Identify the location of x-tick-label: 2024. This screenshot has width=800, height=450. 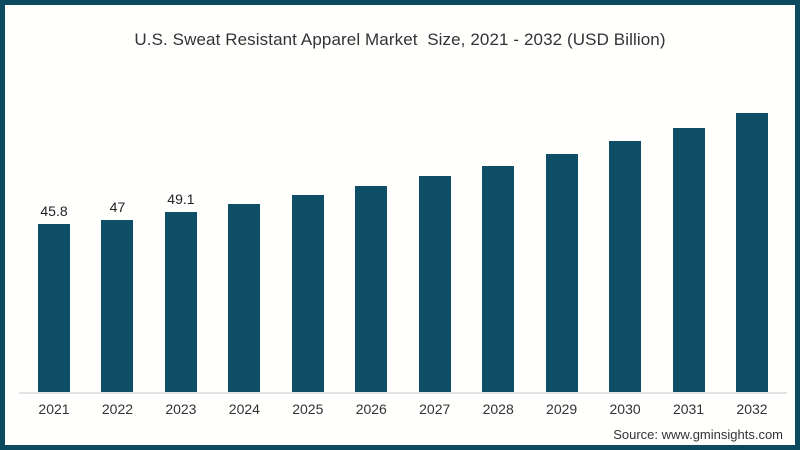
(244, 409).